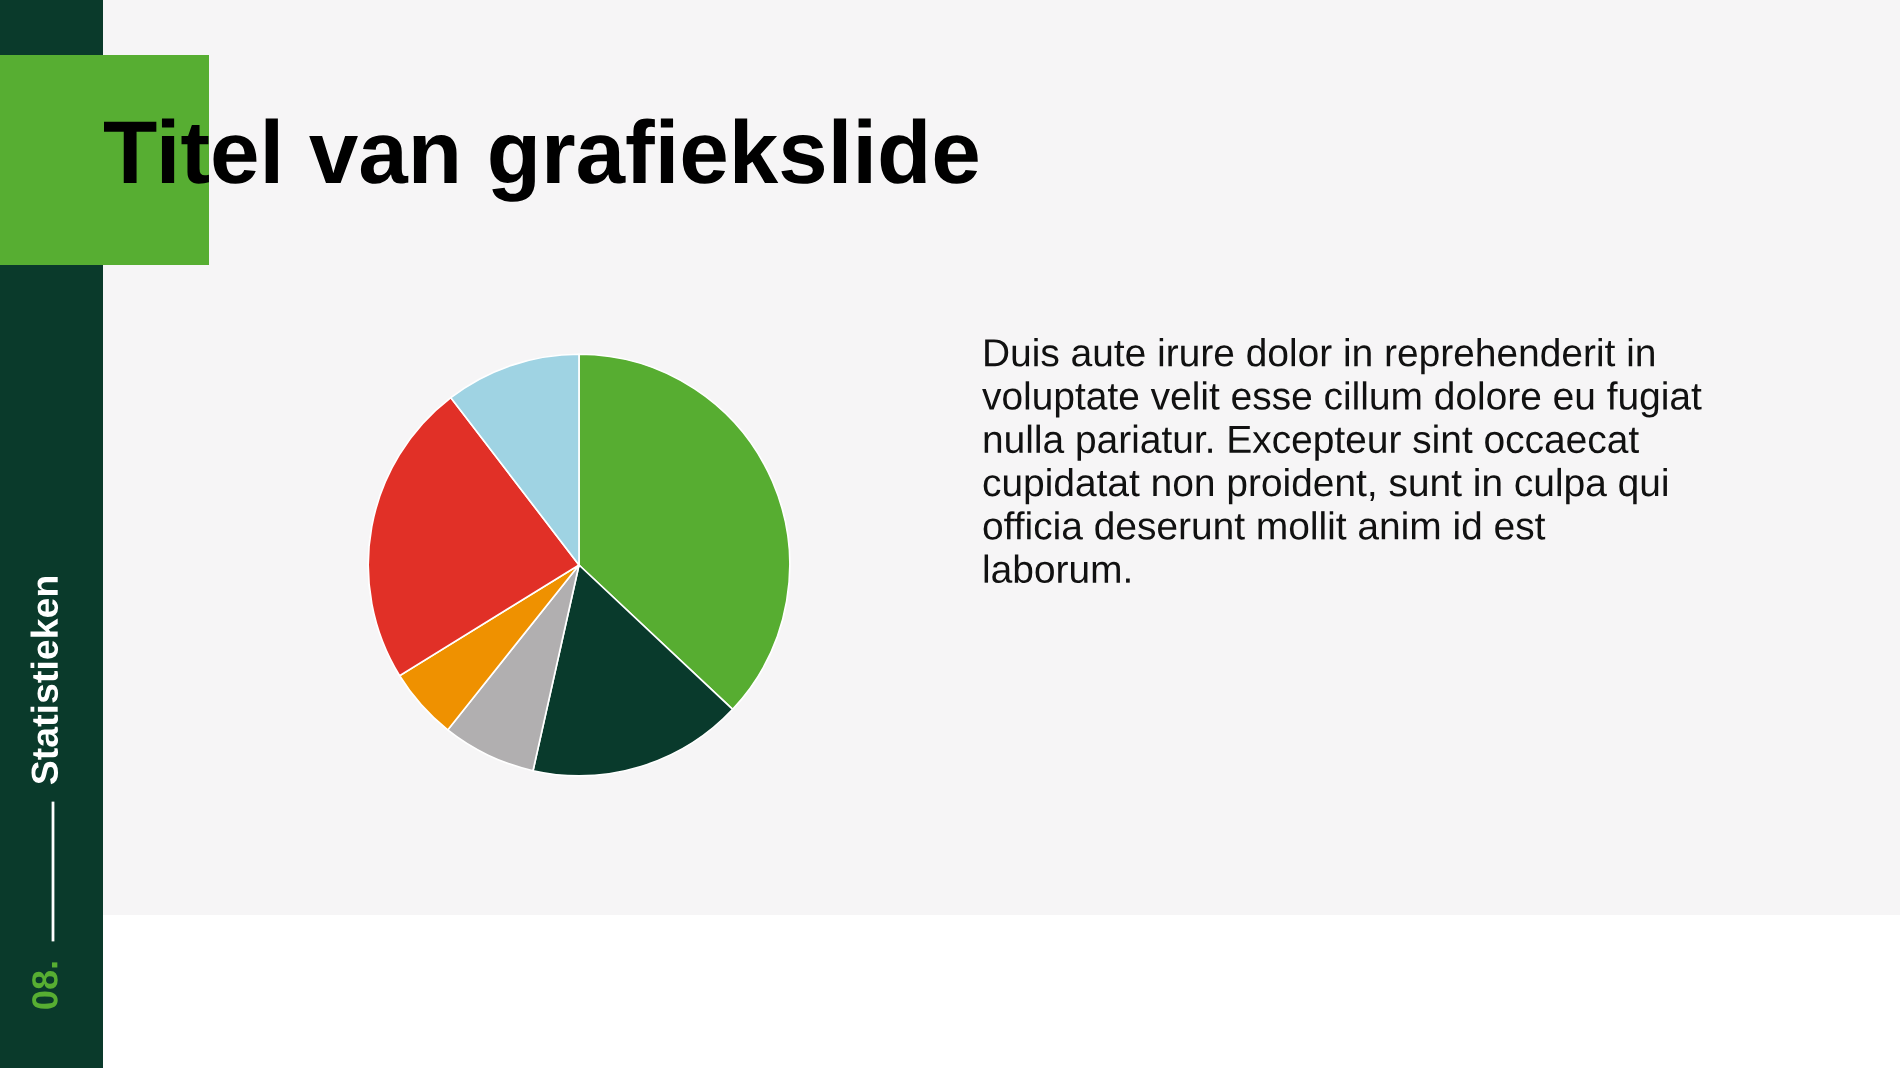  Describe the element at coordinates (1342, 461) in the screenshot. I see `text: Duis aute irure dolor in reprehenderit in voluptate velit esse cillum dolore eu fugiat nulla pariatur. Excepteur sint occaecat cupidatat non proident, sunt in culpa qui officia deserunt mollit anim id est laborum.` at that location.